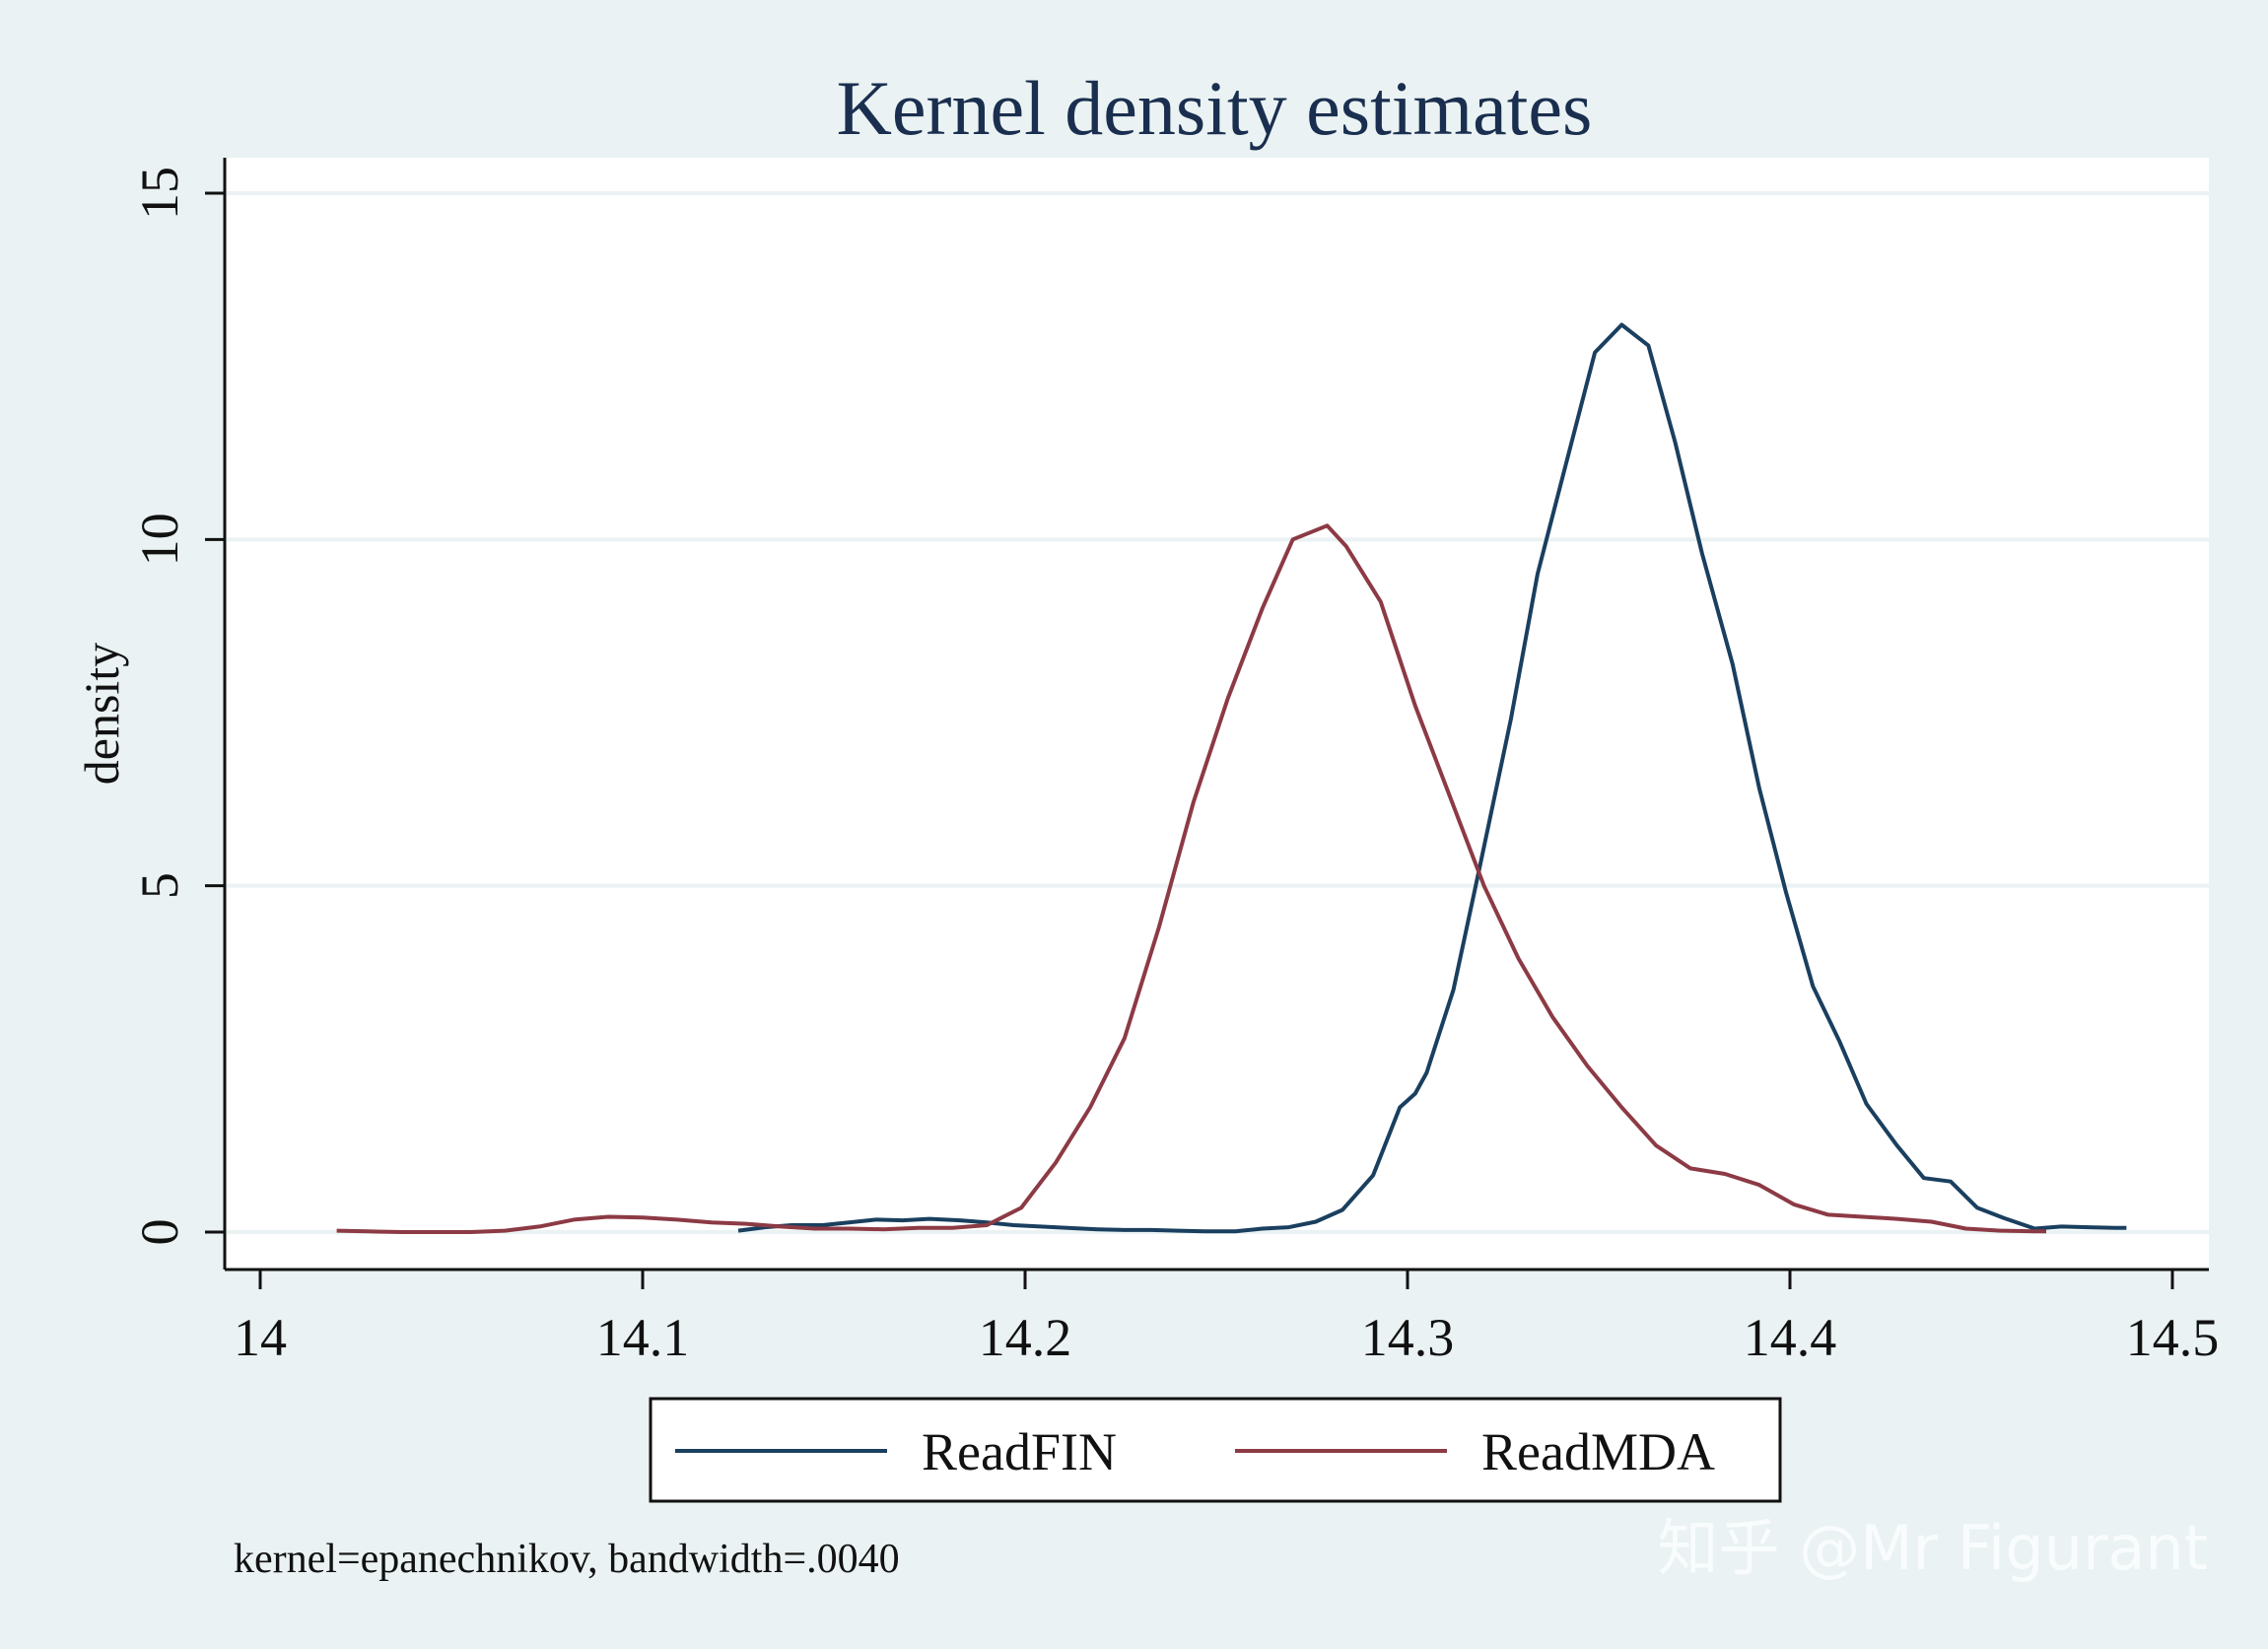 The image size is (2268, 1649). What do you see at coordinates (1020, 1451) in the screenshot?
I see `legend-label-readfin: ReadFIN` at bounding box center [1020, 1451].